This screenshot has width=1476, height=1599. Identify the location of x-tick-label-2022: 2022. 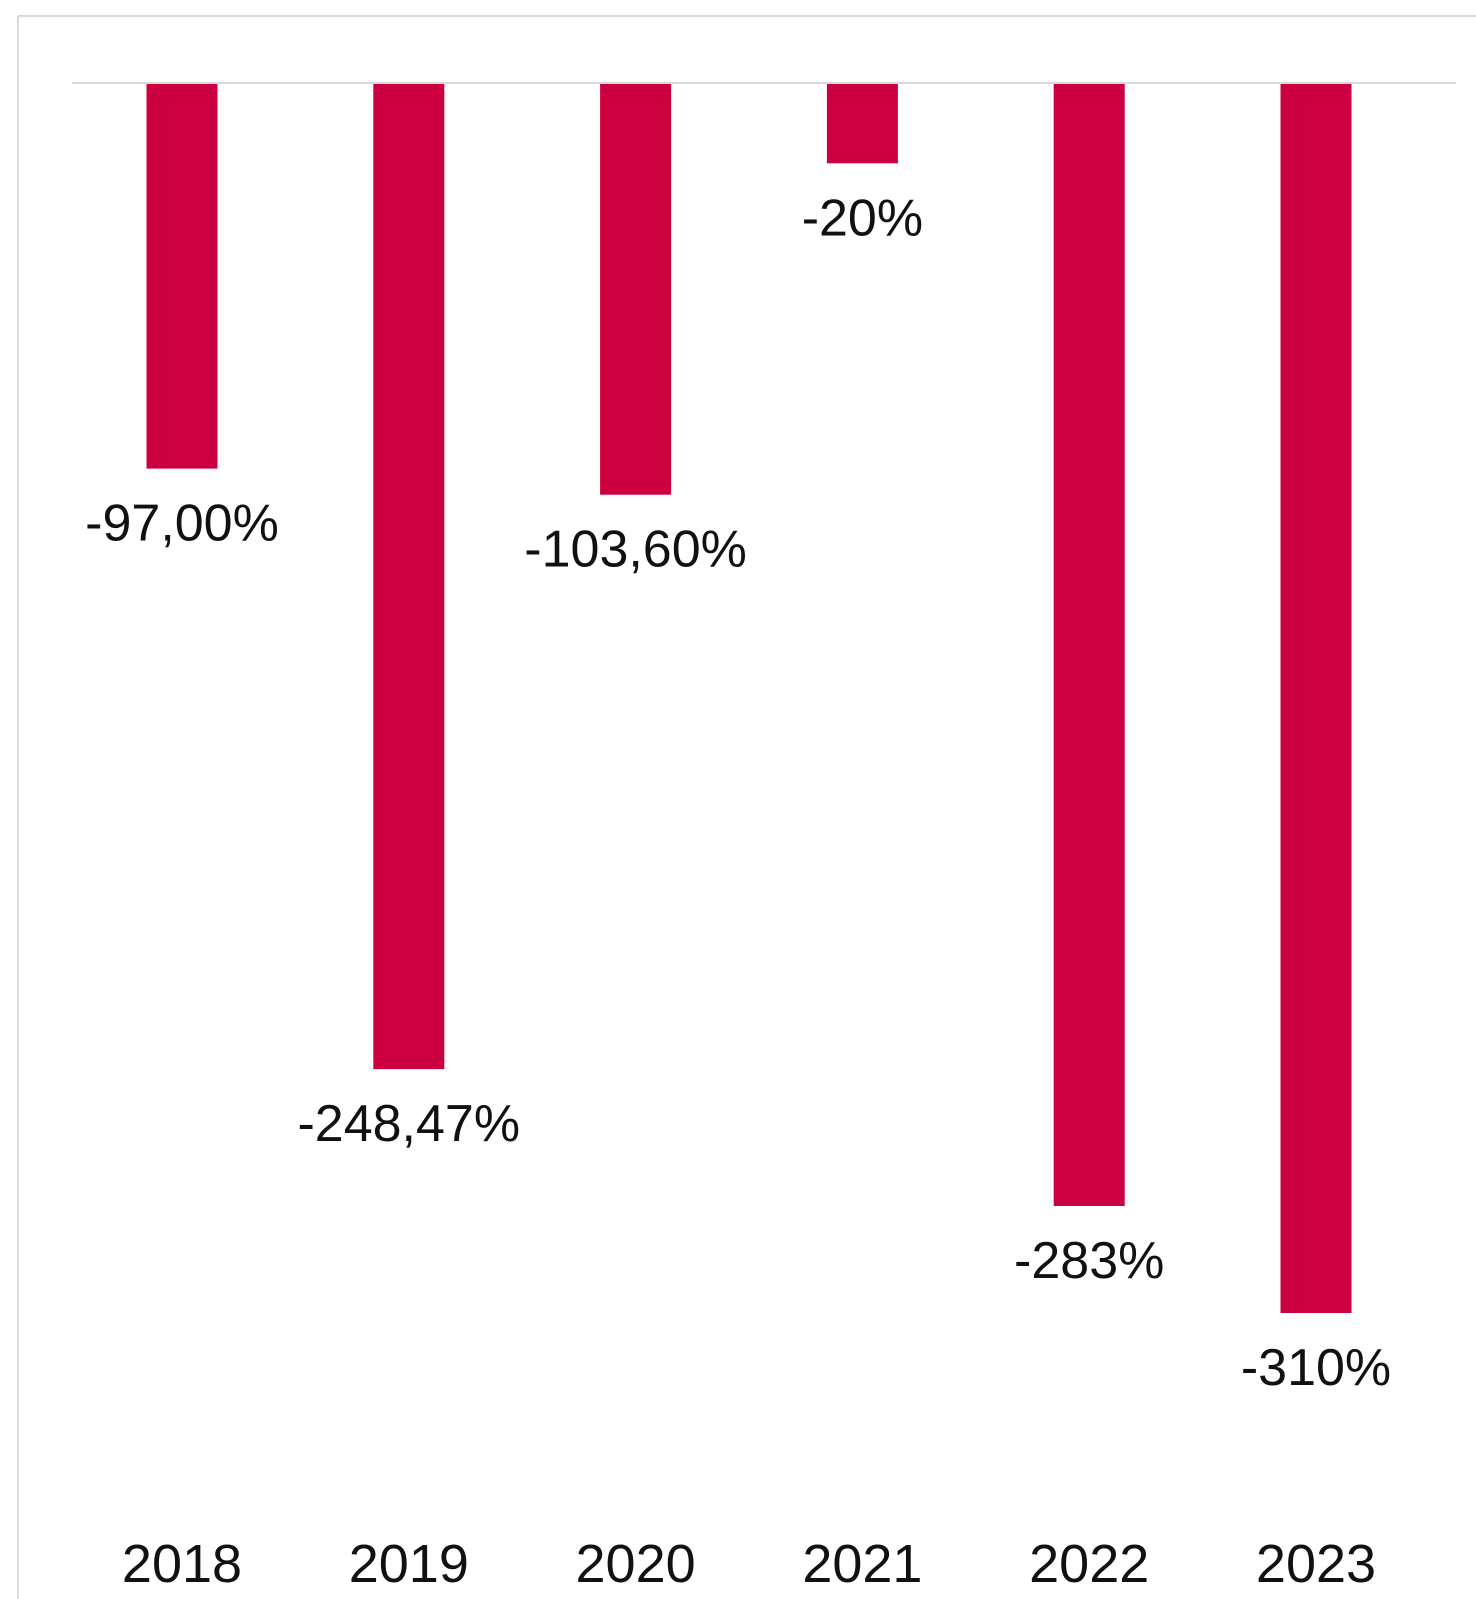
(1089, 1564).